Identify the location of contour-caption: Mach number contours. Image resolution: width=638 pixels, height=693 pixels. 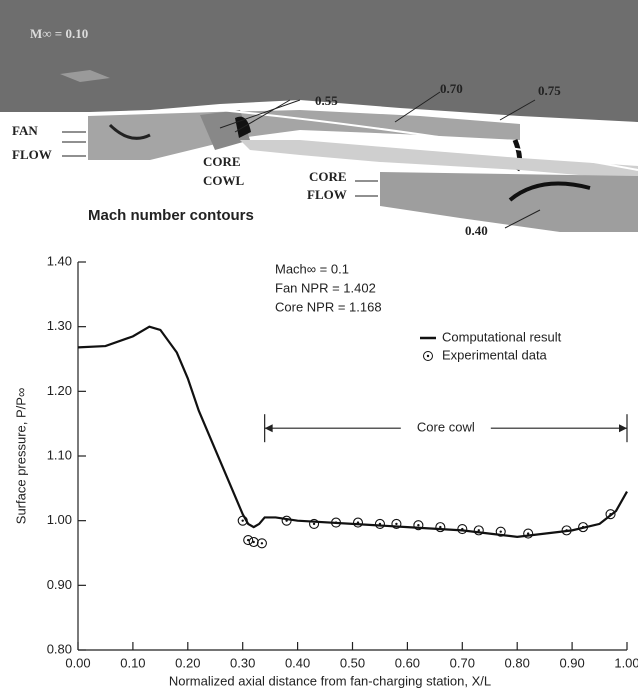
(171, 215).